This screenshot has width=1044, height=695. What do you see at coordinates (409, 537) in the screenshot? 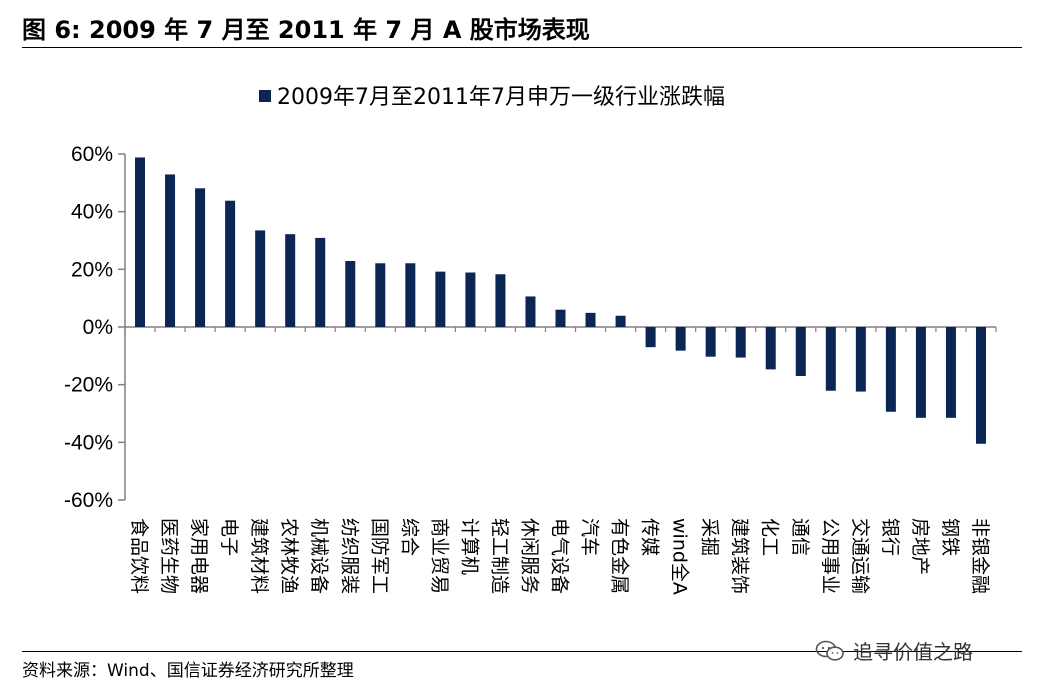
I see `x-tick-label: 综合` at bounding box center [409, 537].